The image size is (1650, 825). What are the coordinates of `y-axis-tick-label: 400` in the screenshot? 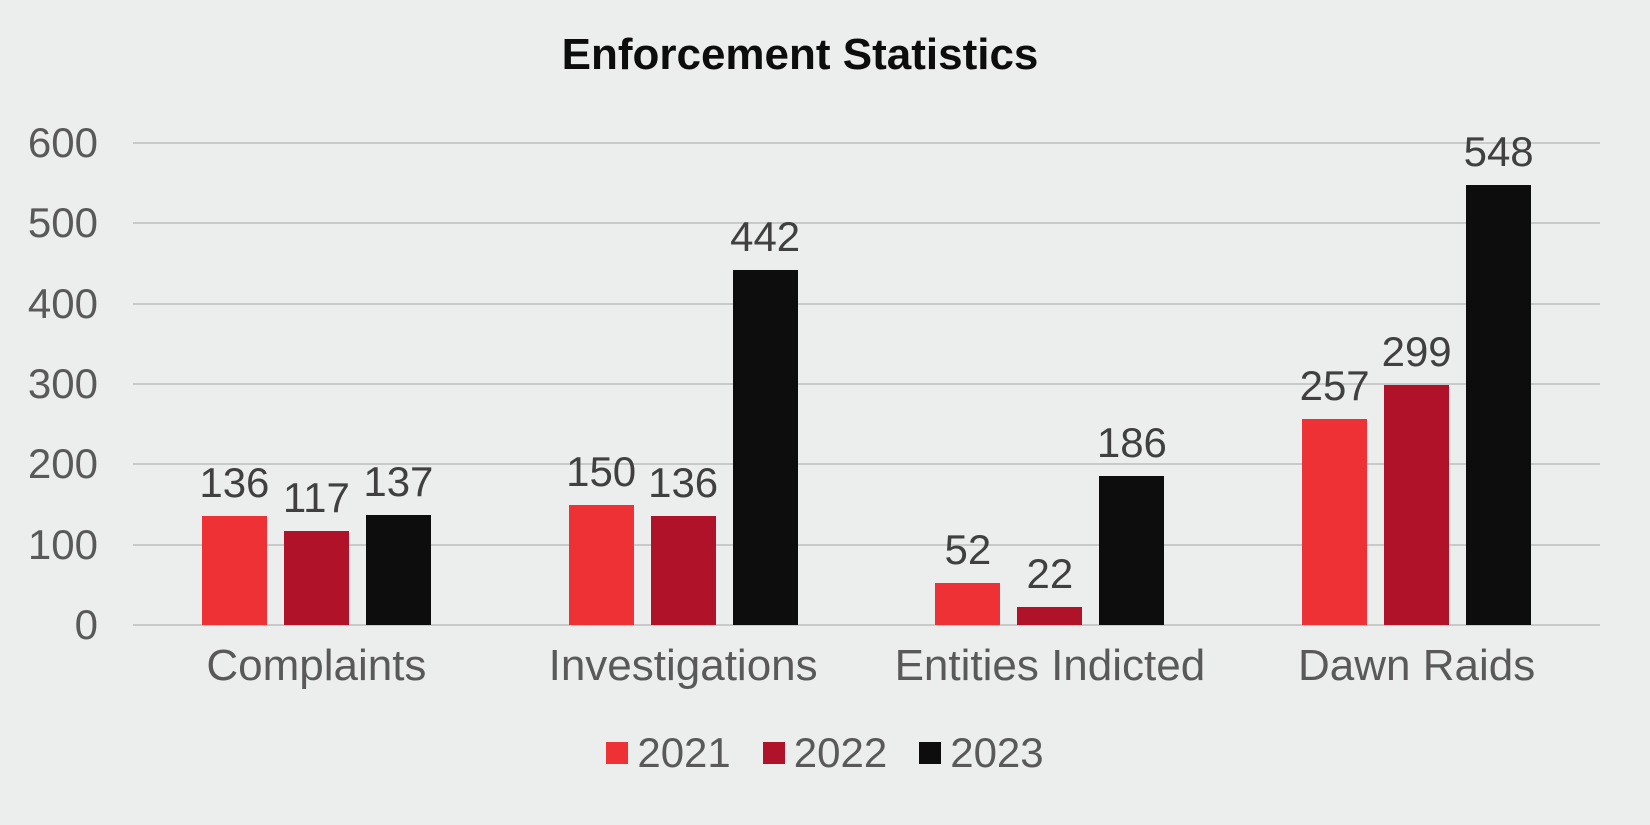 It's located at (62, 303).